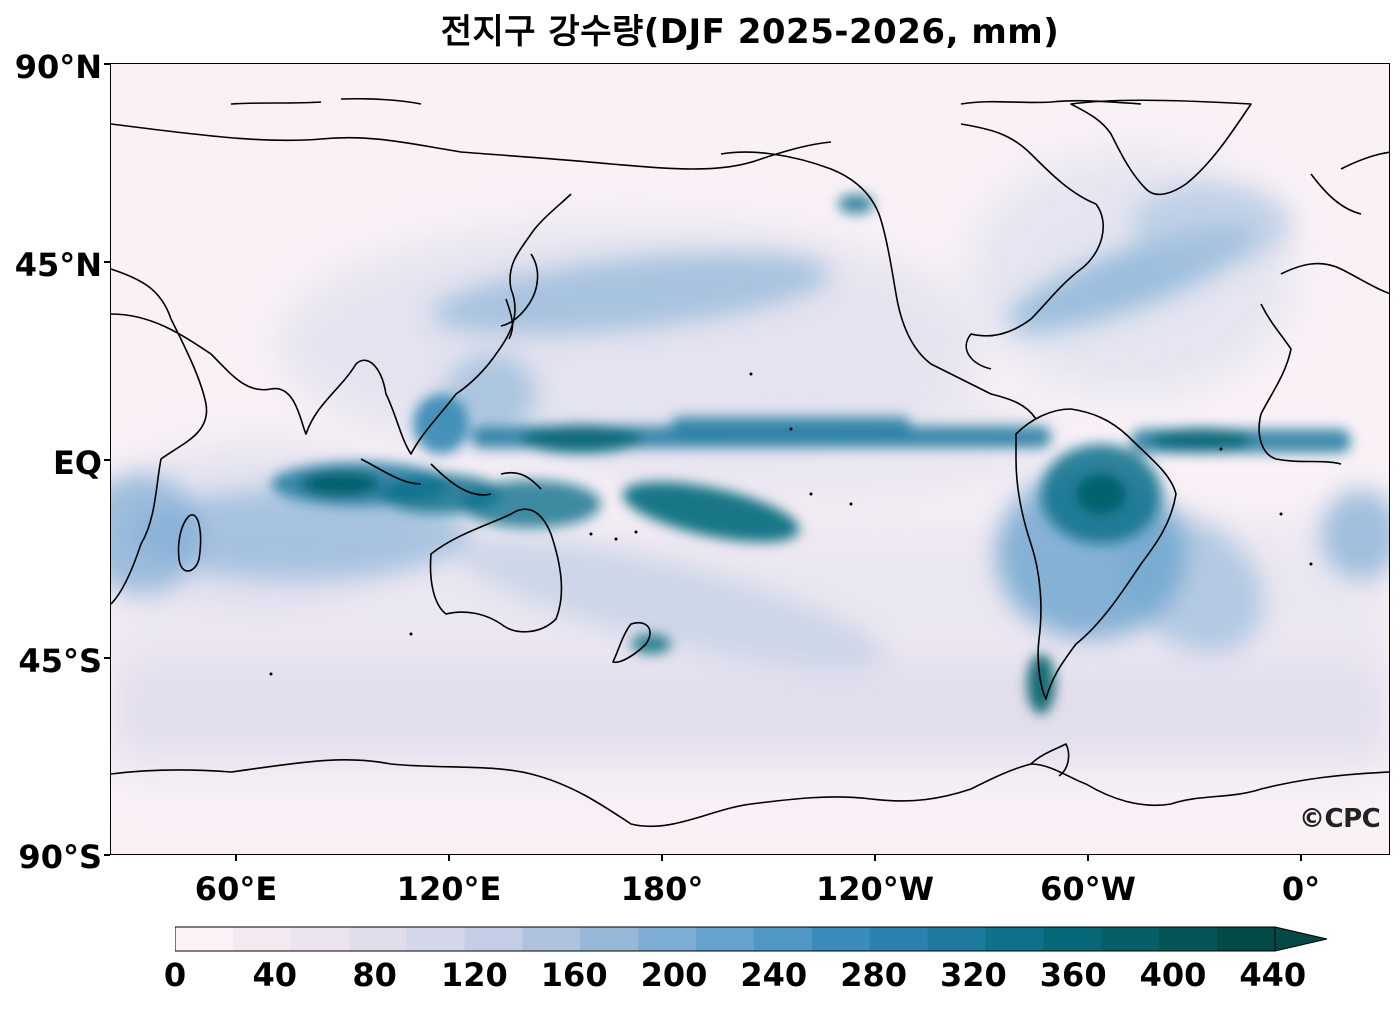 This screenshot has width=1400, height=1010. I want to click on lon-label-180: 180°, so click(662, 889).